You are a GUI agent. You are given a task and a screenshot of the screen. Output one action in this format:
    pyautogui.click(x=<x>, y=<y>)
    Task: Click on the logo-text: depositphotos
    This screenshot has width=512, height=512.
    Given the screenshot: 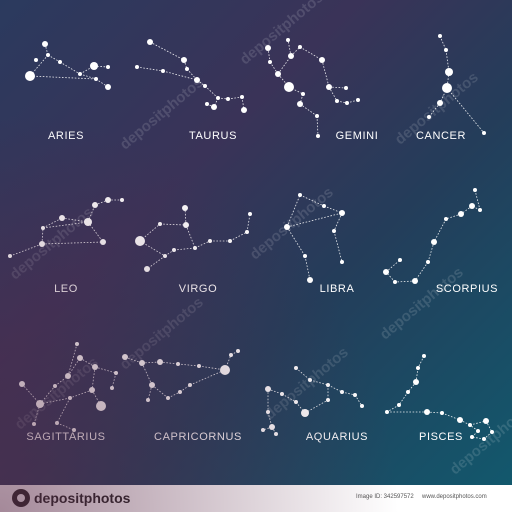 What is the action you would take?
    pyautogui.click(x=82, y=498)
    